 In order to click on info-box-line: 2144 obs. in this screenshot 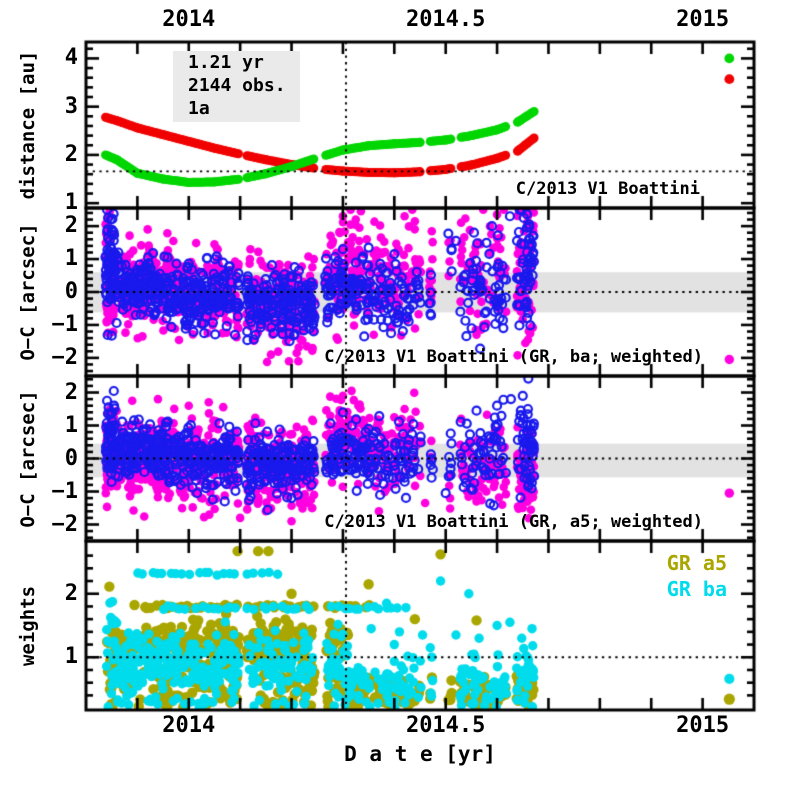, I will do `click(237, 85)`.